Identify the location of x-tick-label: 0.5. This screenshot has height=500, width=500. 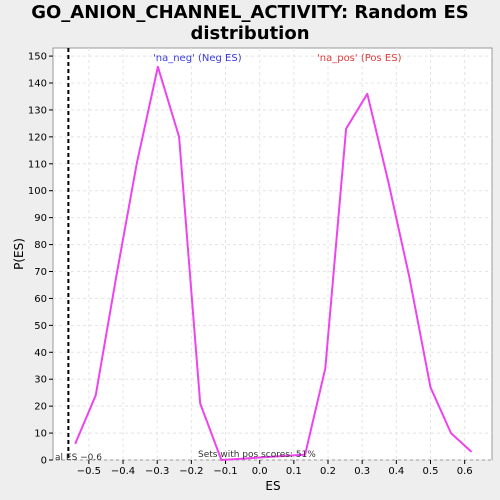
(431, 471).